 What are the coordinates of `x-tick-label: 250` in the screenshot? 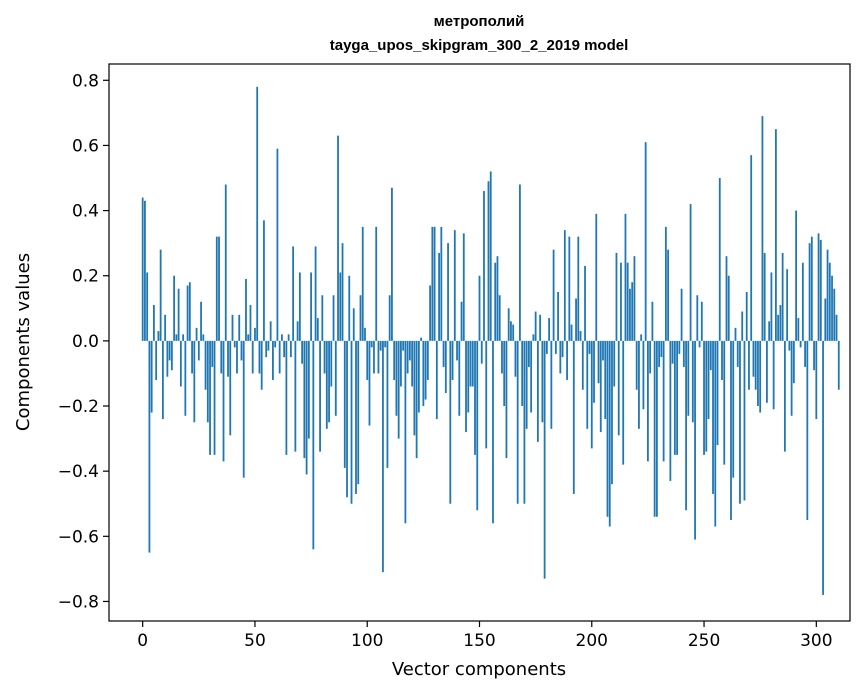 It's located at (704, 641).